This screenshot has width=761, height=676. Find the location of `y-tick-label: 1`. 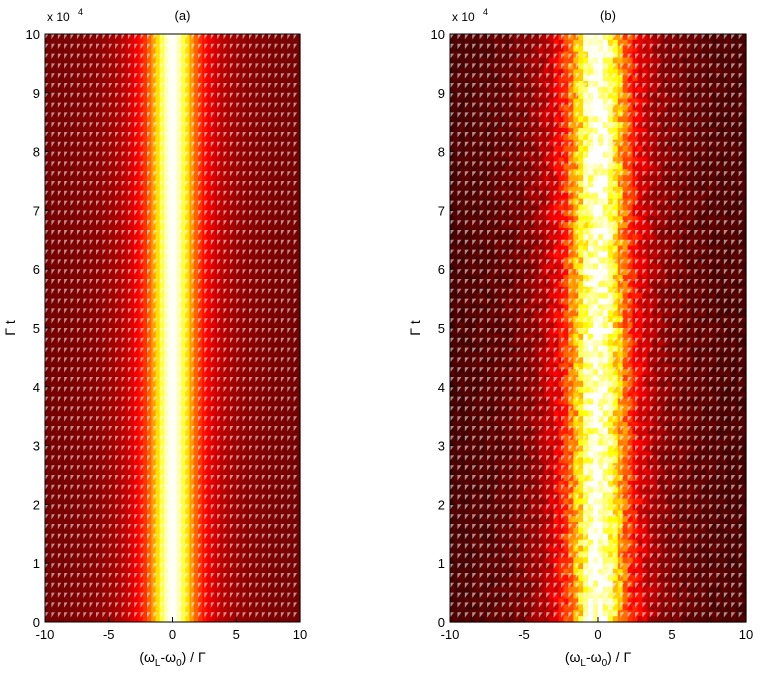

y-tick-label: 1 is located at coordinates (36, 563).